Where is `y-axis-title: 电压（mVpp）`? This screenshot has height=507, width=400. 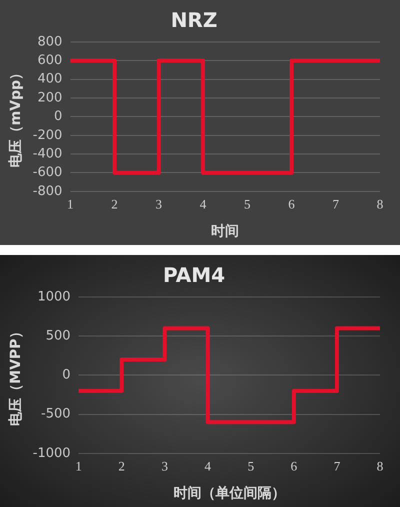 y-axis-title: 电压（mVpp） is located at coordinates (16, 117).